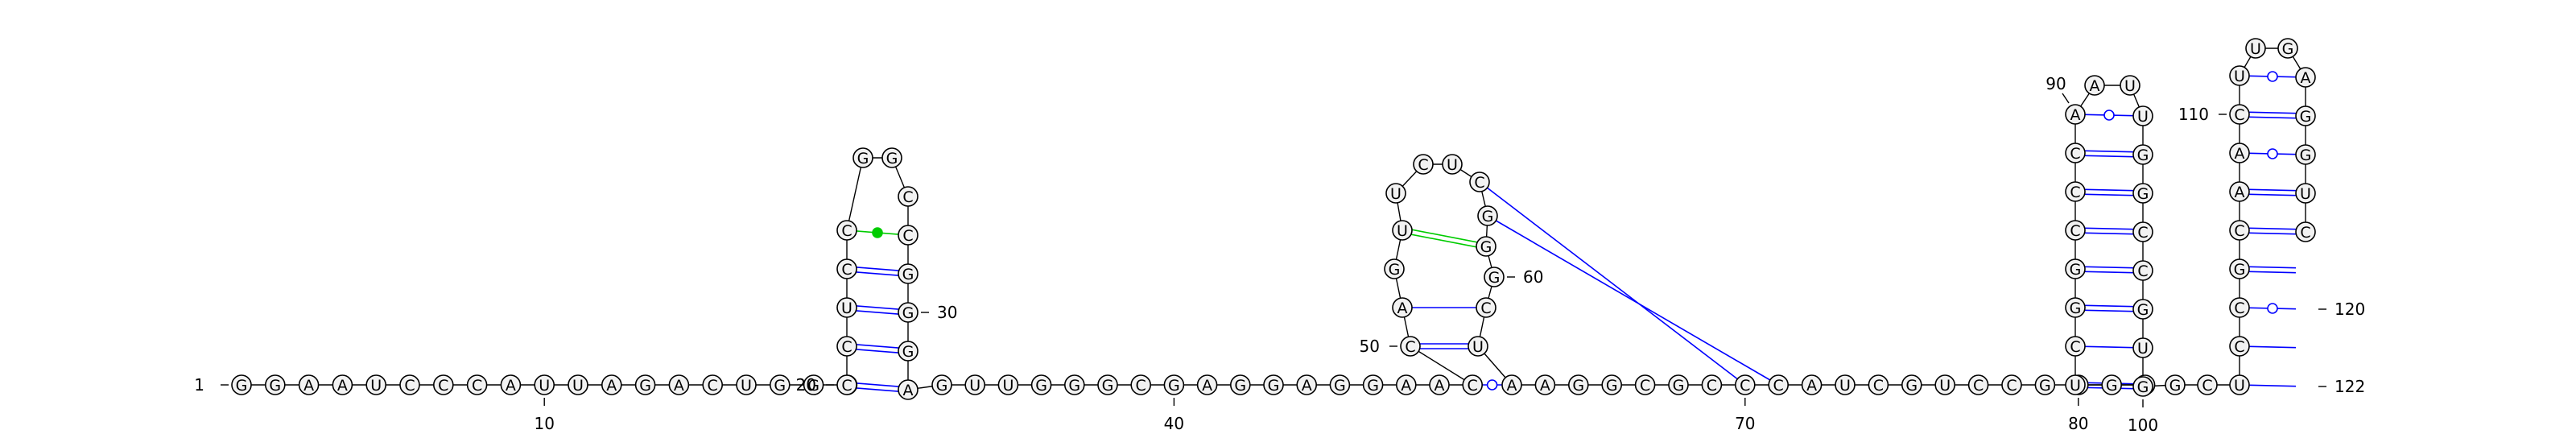  What do you see at coordinates (2239, 230) in the screenshot?
I see `nucleotide-107: C` at bounding box center [2239, 230].